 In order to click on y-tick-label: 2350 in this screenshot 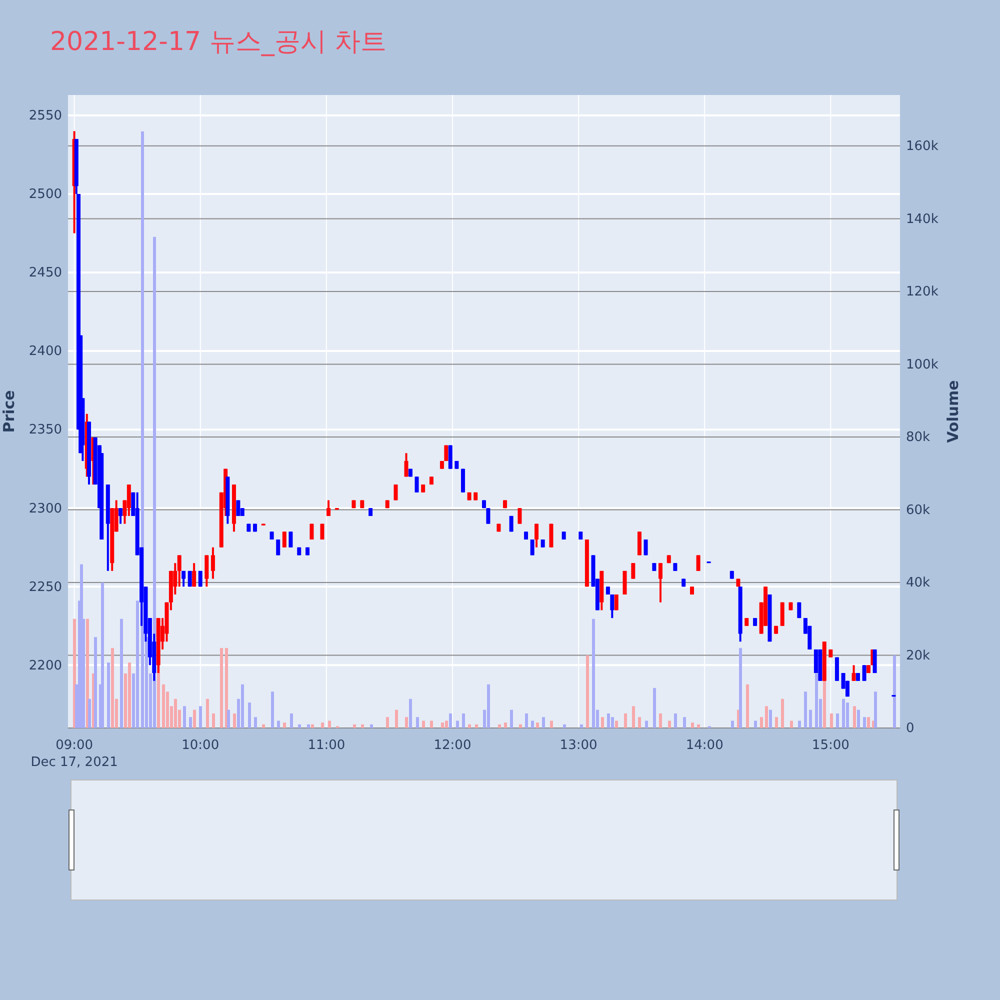, I will do `click(45, 430)`.